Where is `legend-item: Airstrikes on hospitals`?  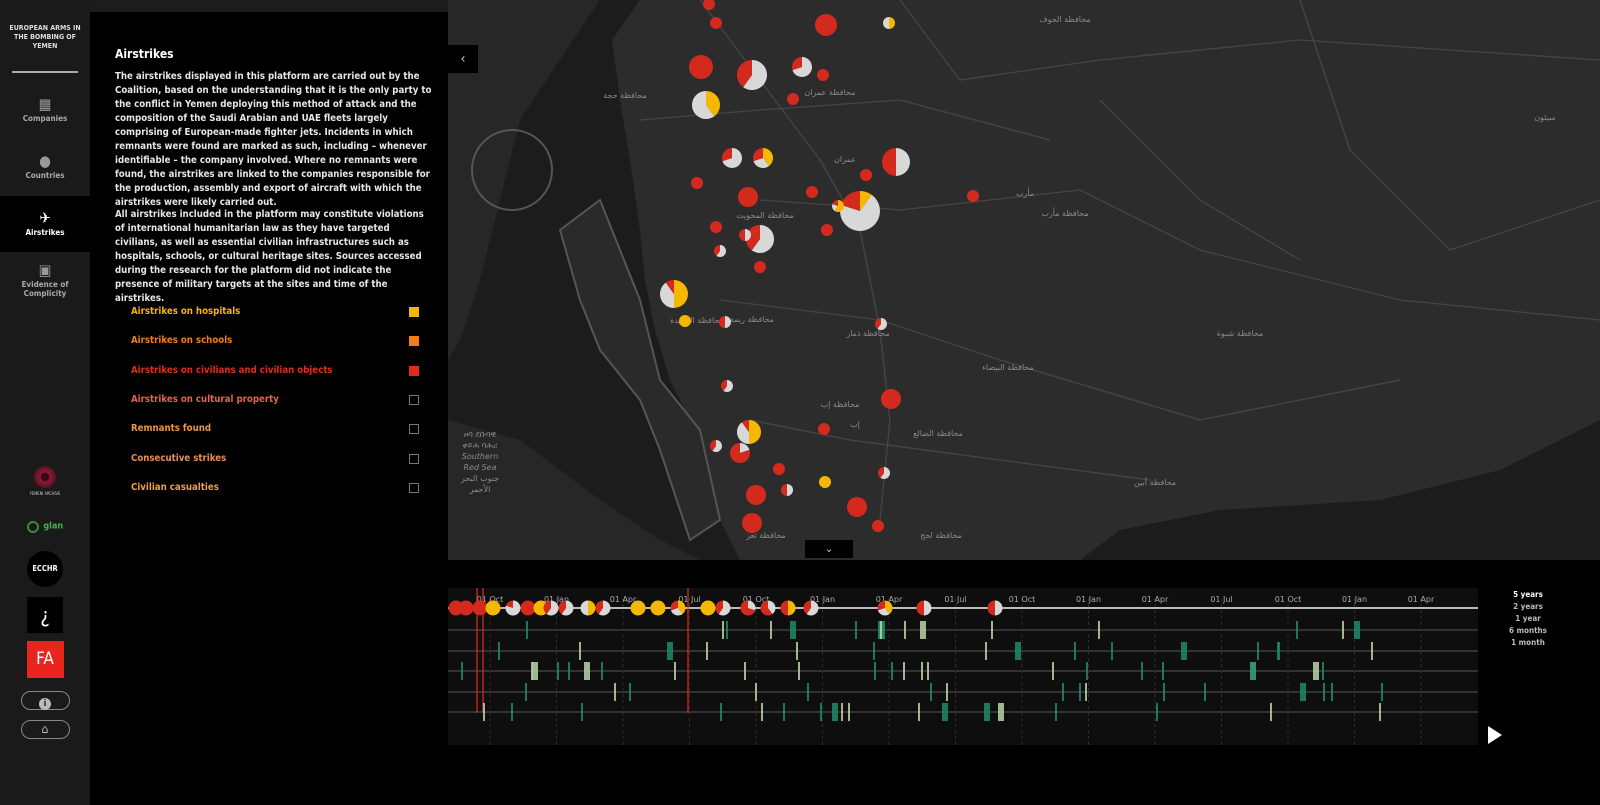
legend-item: Airstrikes on hospitals is located at coordinates (275, 313).